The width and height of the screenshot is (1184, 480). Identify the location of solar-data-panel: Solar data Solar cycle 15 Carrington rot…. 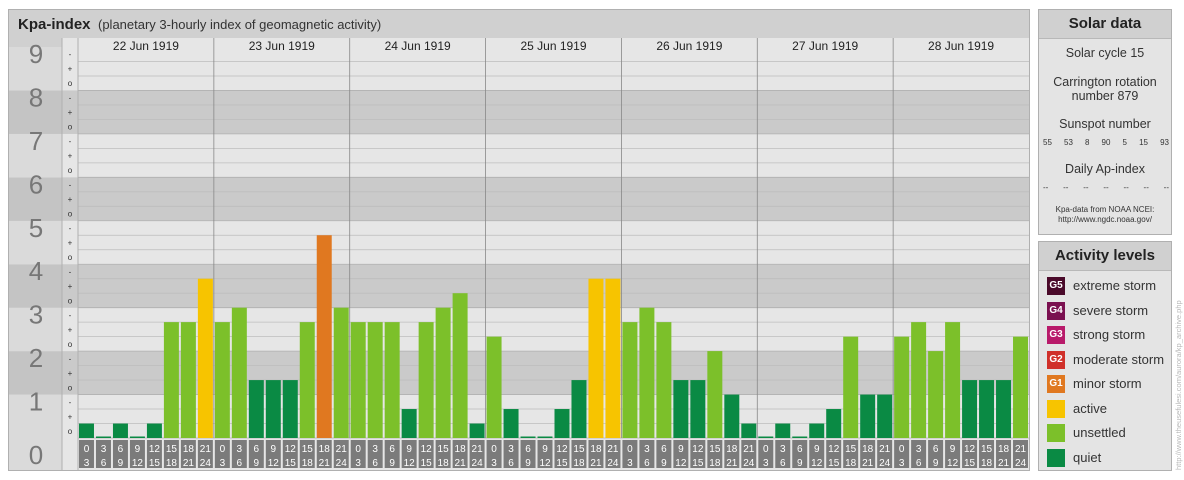
(1105, 122).